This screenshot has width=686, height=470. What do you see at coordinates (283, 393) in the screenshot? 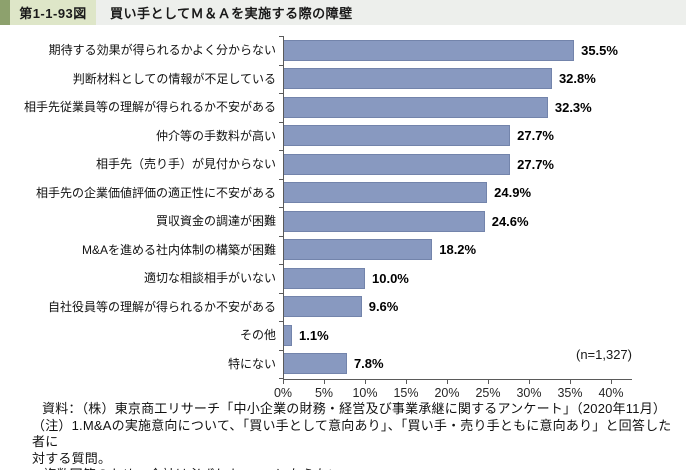
I see `value-axis-tick-label: 0%` at bounding box center [283, 393].